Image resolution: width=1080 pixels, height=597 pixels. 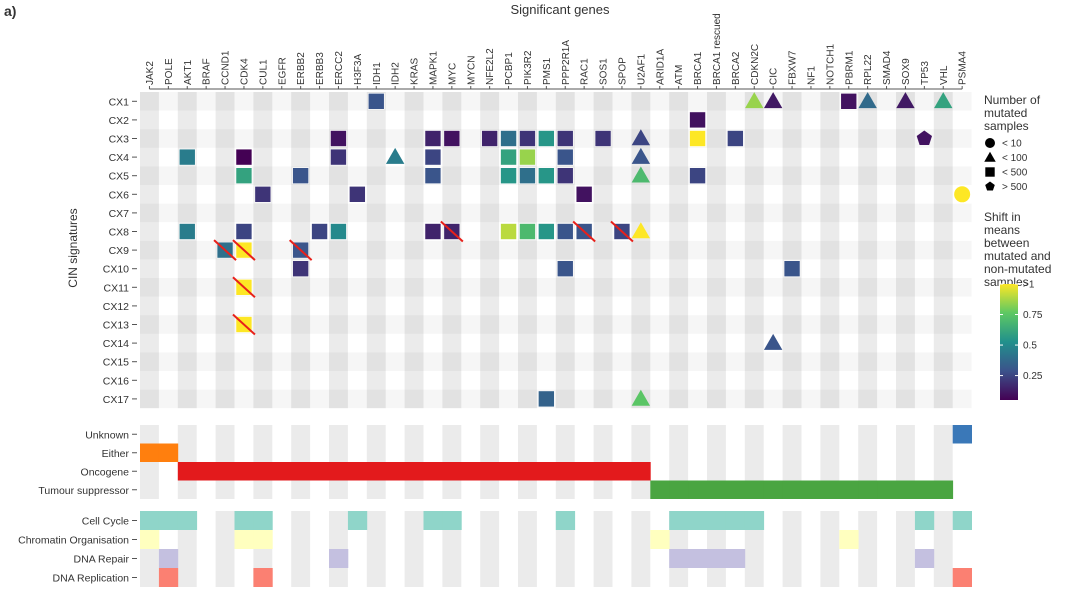 I want to click on colorbar-label: 0.25, so click(x=1033, y=376).